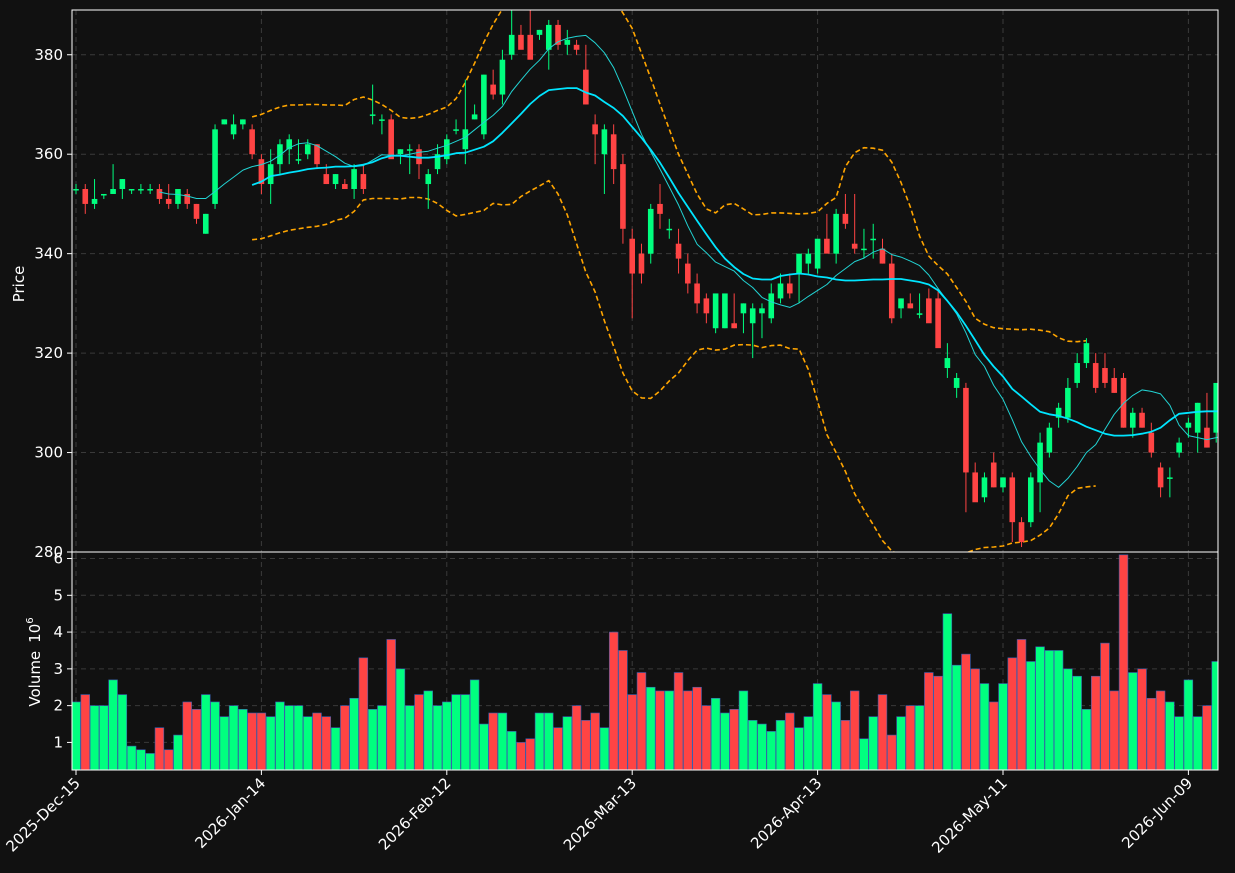 This screenshot has width=1235, height=873. What do you see at coordinates (48, 453) in the screenshot?
I see `price-tick-label: 300` at bounding box center [48, 453].